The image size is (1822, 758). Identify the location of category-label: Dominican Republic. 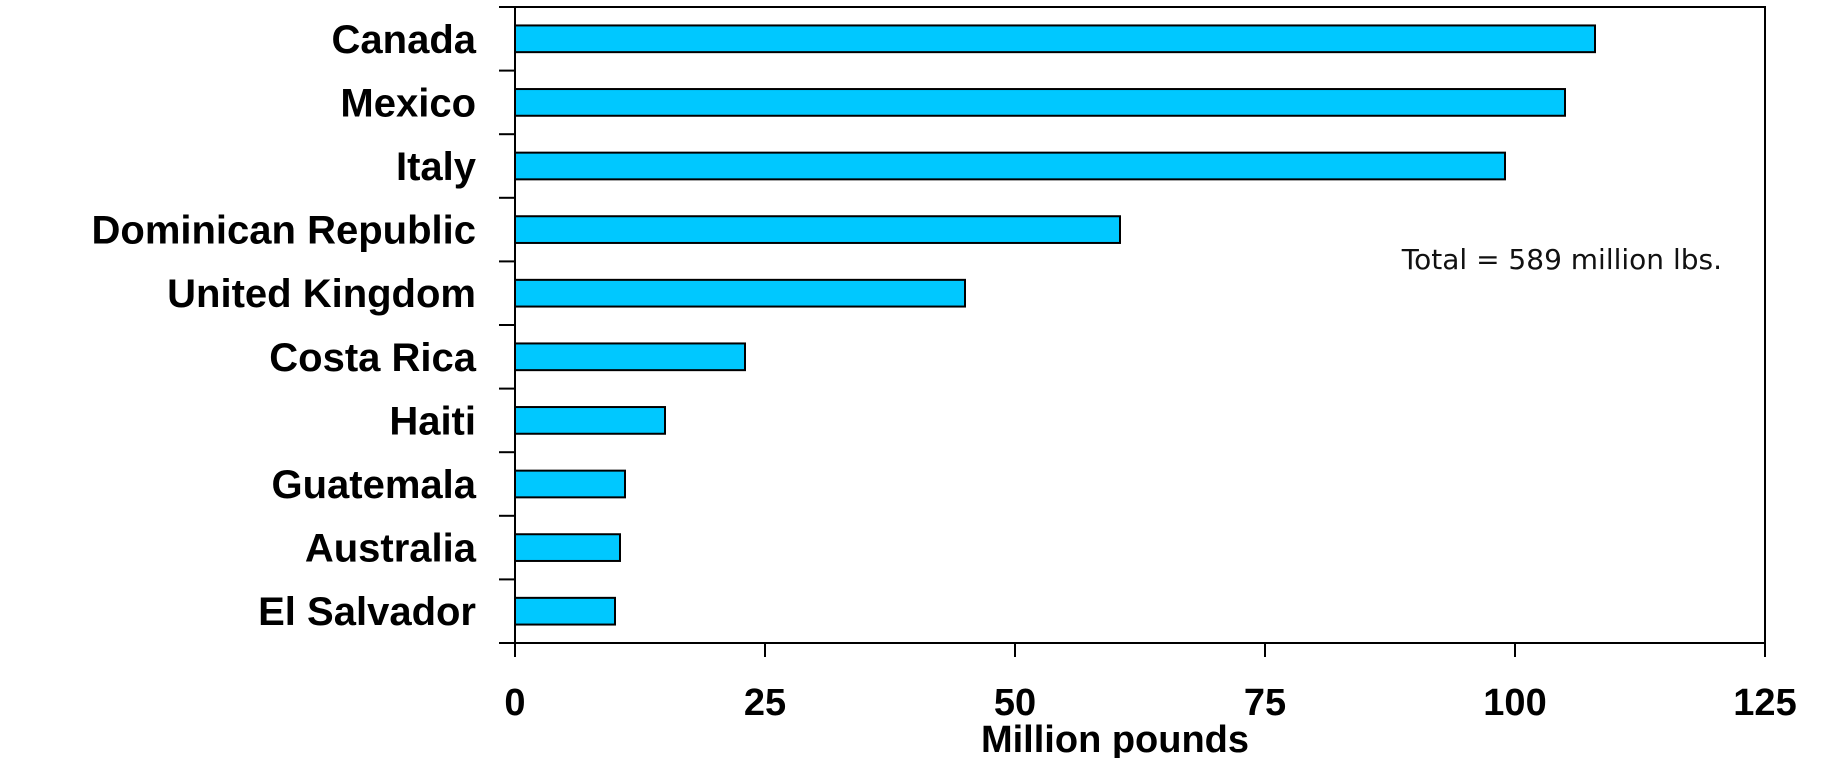
(284, 231).